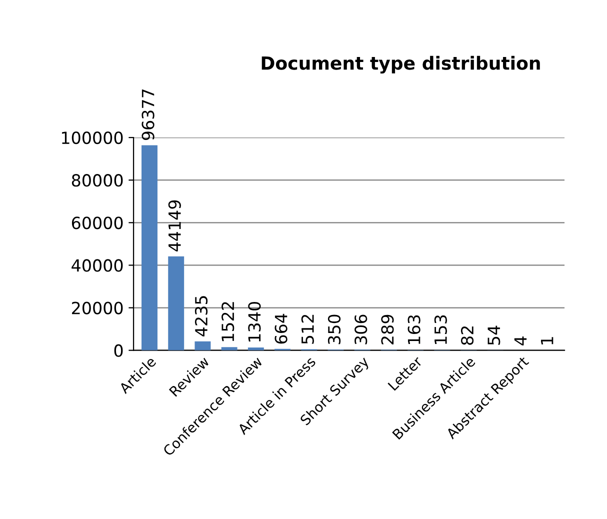  Describe the element at coordinates (97, 223) in the screenshot. I see `y-tick-label: 60000` at that location.